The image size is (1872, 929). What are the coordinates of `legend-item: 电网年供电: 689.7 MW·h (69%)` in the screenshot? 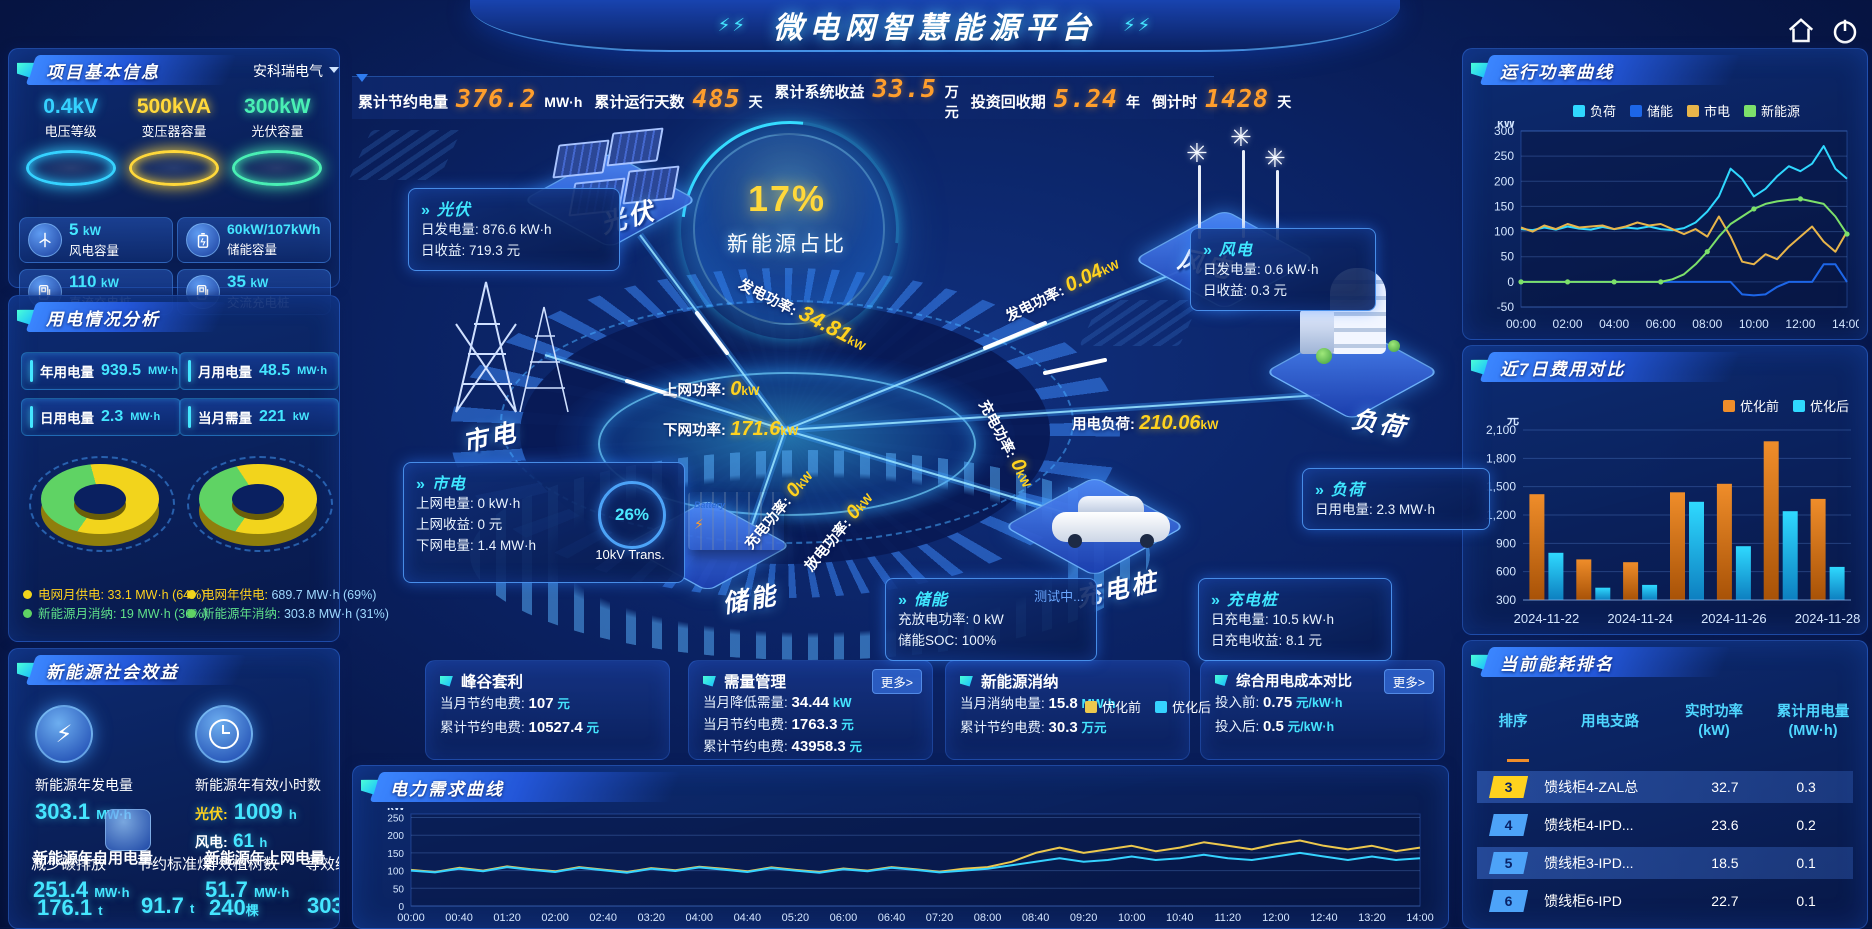 It's located at (288, 595).